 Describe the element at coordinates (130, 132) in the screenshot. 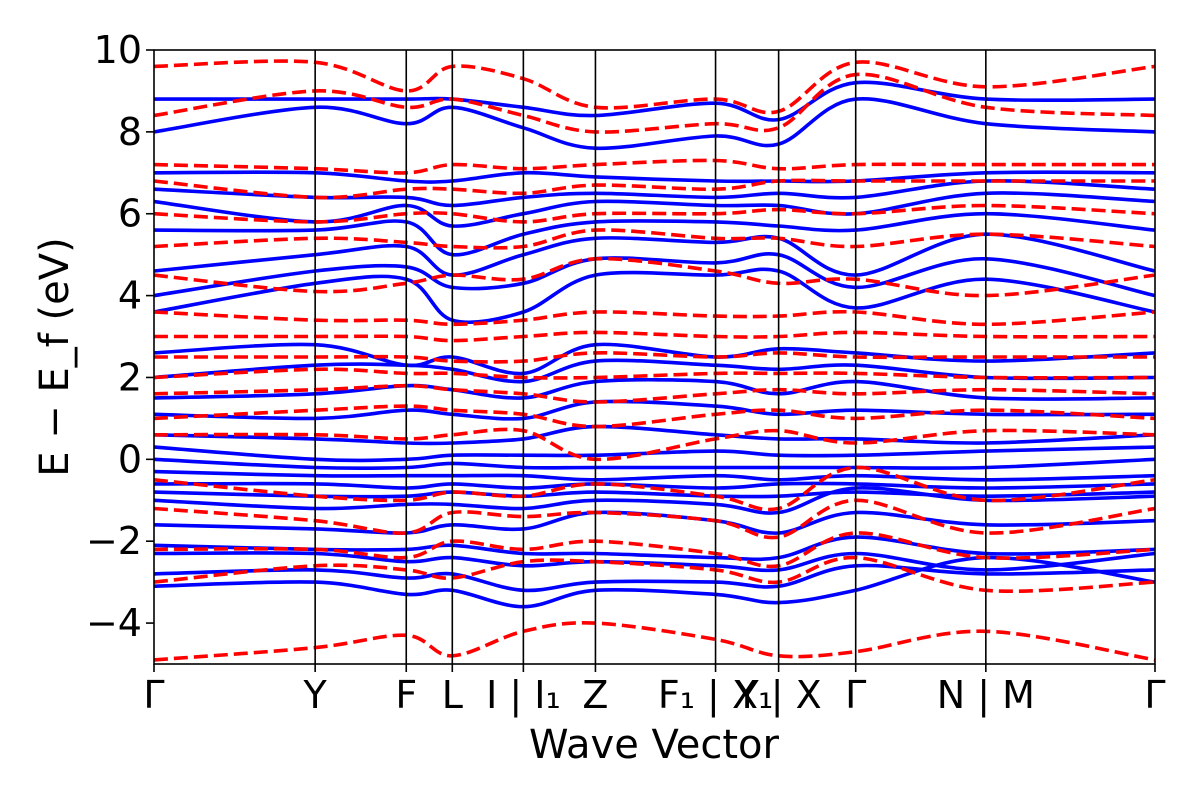

I see `y-tick-label: 8` at that location.